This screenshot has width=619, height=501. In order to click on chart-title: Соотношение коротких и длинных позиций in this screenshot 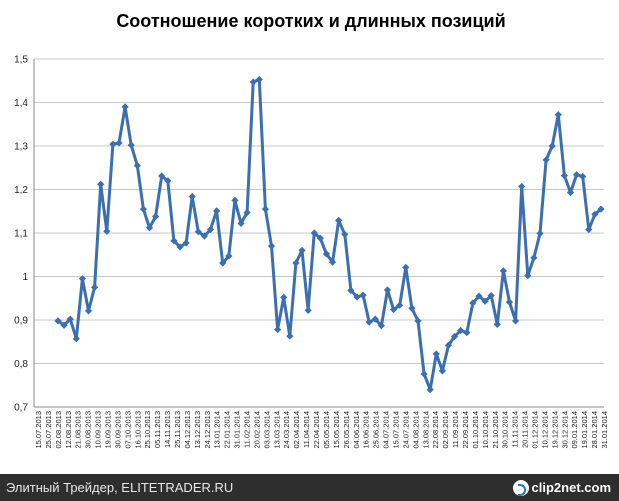, I will do `click(310, 21)`.